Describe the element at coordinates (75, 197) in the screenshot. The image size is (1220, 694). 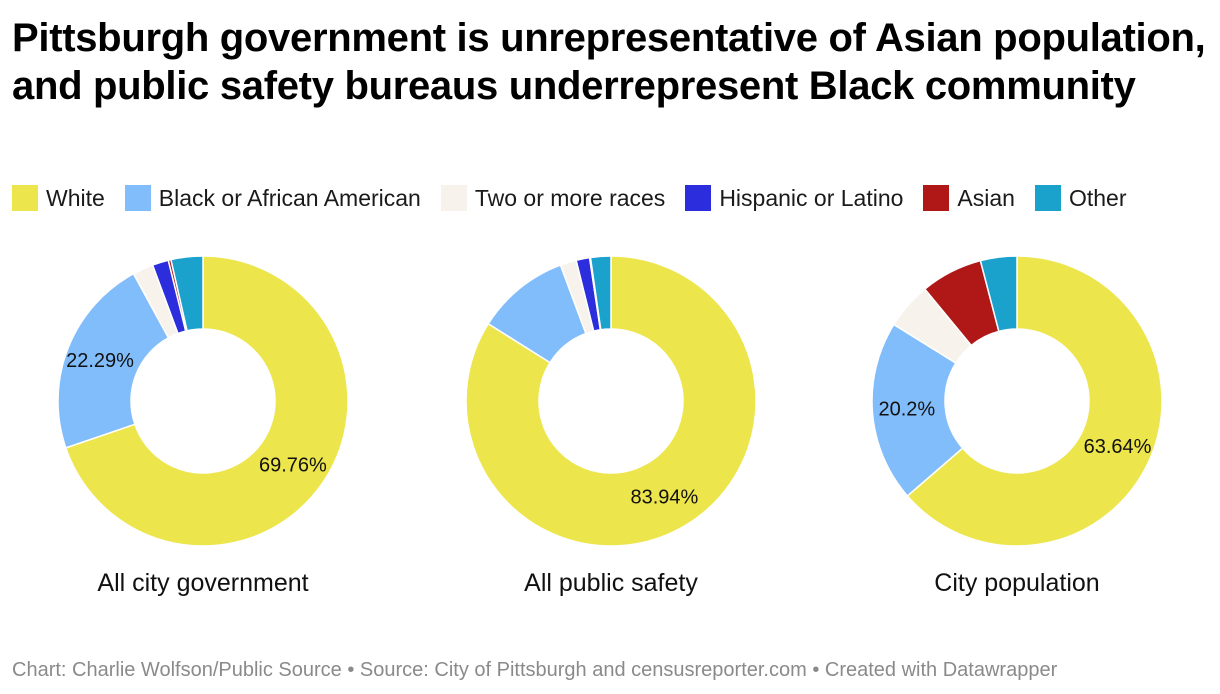
I see `legend-label: White` at that location.